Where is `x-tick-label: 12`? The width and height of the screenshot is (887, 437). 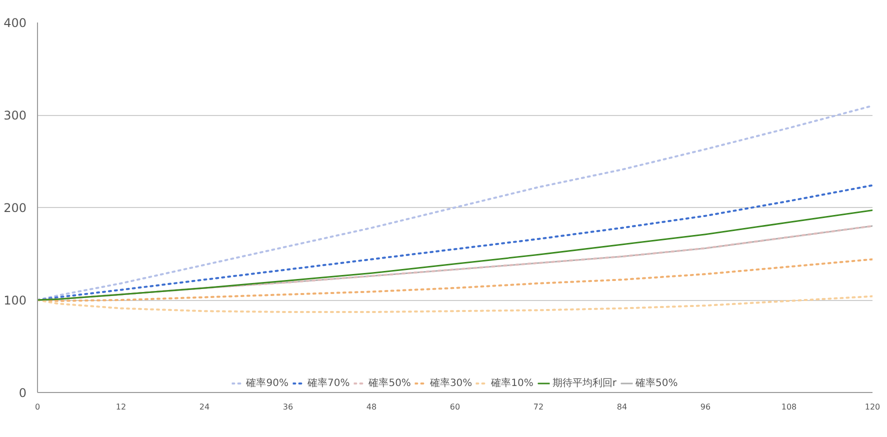
x-tick-label: 12 is located at coordinates (121, 407).